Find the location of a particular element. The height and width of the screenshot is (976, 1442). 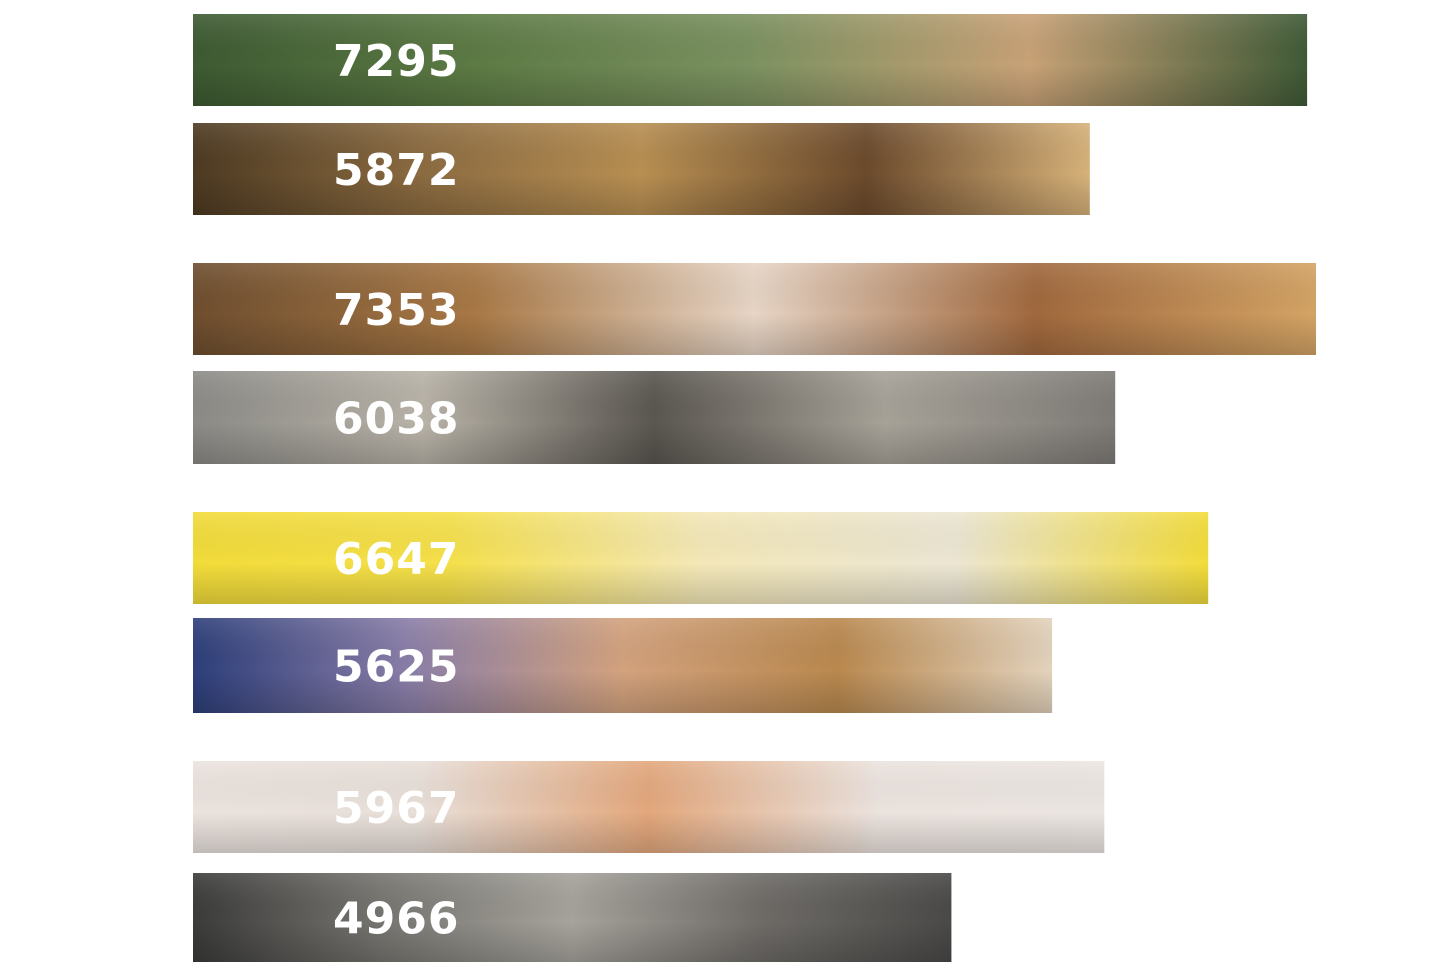

bar-puppy-on-grass is located at coordinates (750, 60).